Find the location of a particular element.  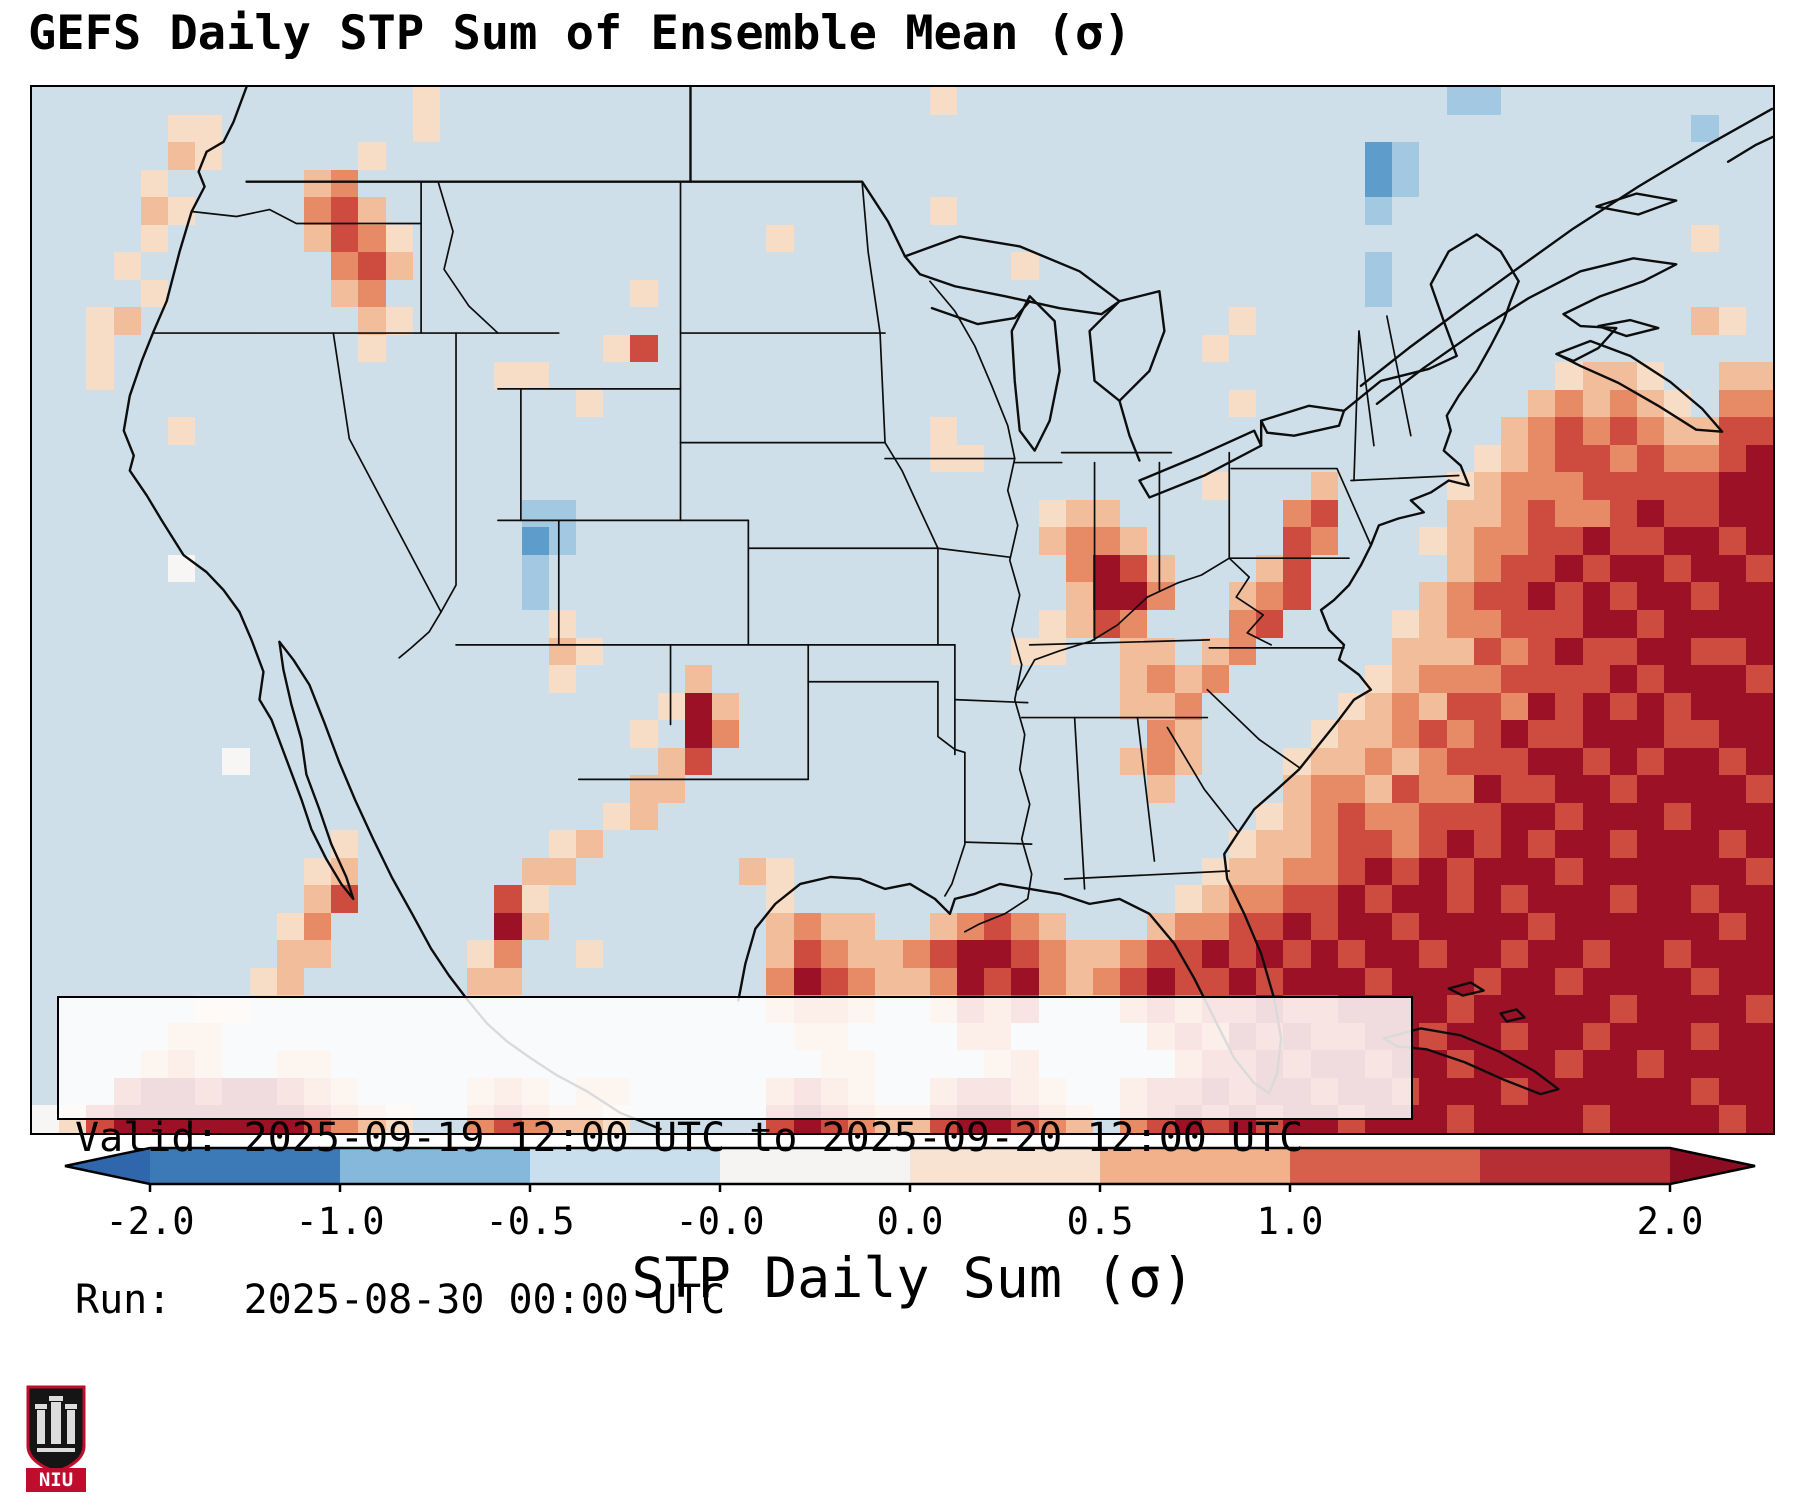

ca-nv-border is located at coordinates (387, 472).